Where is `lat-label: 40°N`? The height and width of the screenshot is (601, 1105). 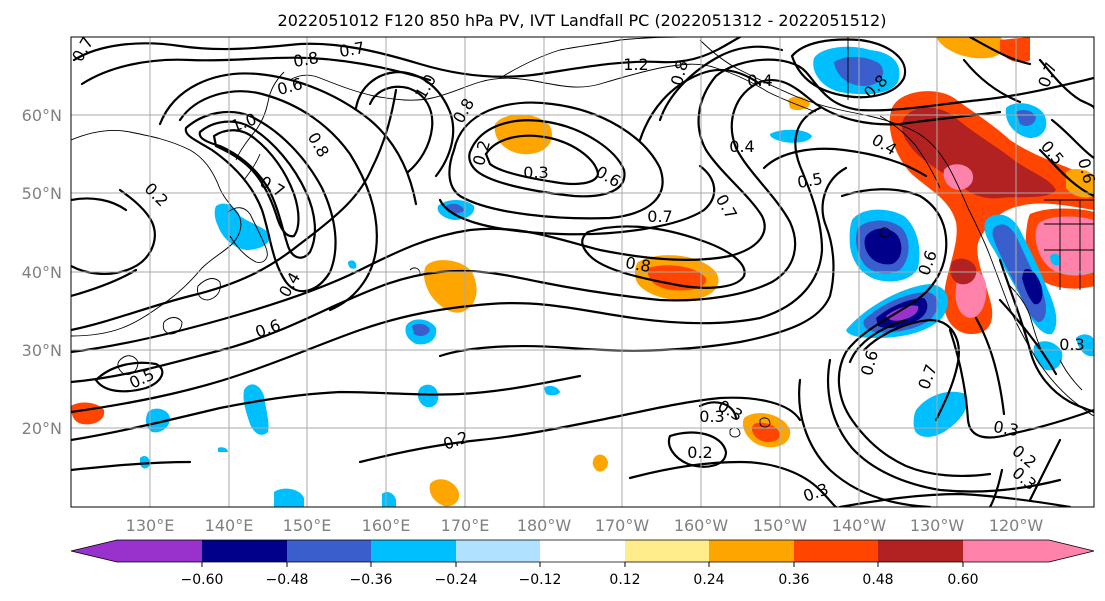 lat-label: 40°N is located at coordinates (42, 272).